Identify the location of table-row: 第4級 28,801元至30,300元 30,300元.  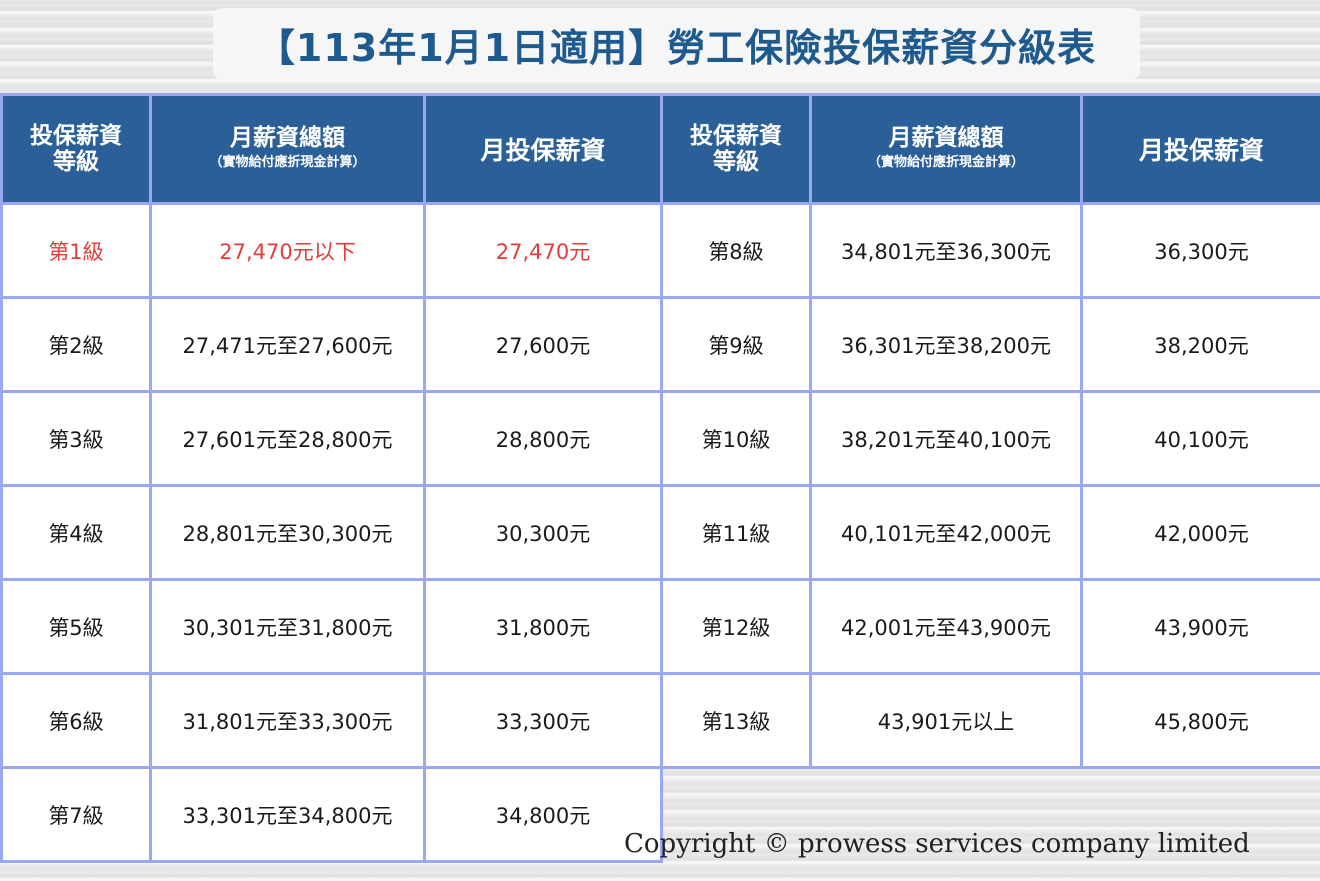
(331, 532).